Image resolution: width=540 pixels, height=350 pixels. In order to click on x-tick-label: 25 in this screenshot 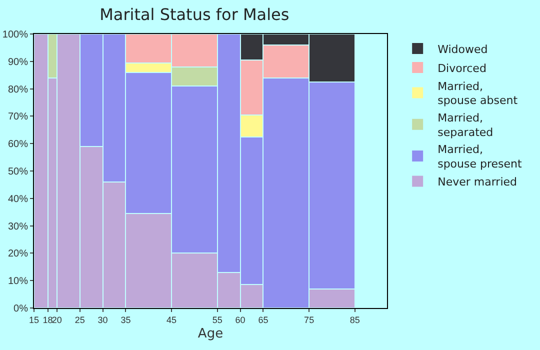, I will do `click(79, 319)`.